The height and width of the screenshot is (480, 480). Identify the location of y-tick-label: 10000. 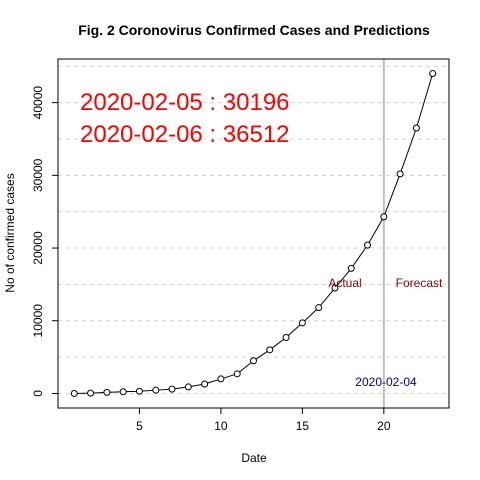
(38, 321).